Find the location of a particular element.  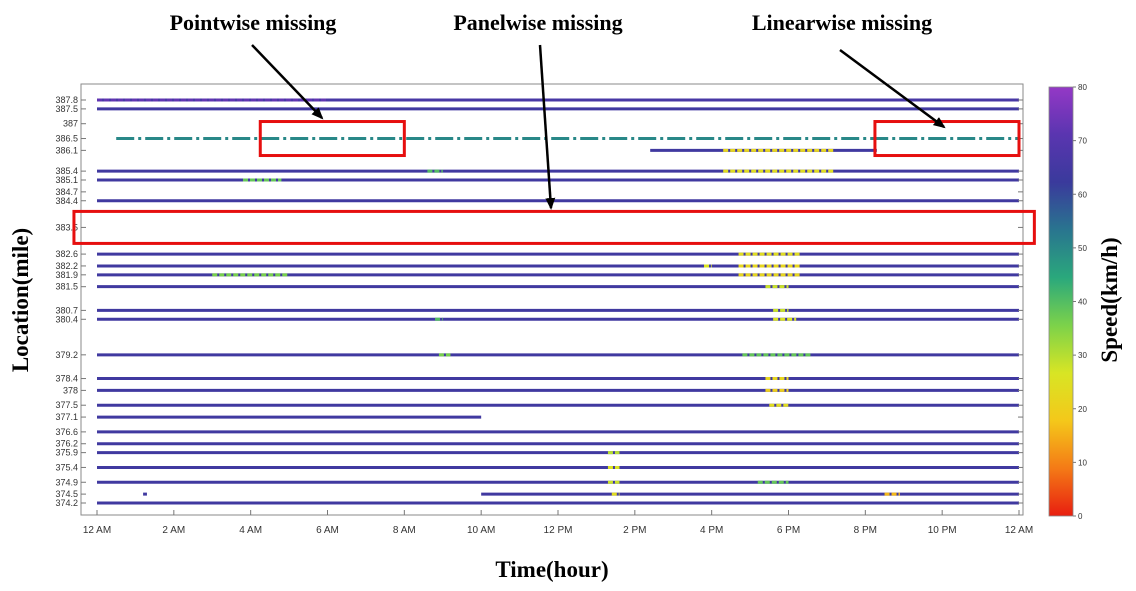

annotation-label: Linearwise missing is located at coordinates (842, 22).